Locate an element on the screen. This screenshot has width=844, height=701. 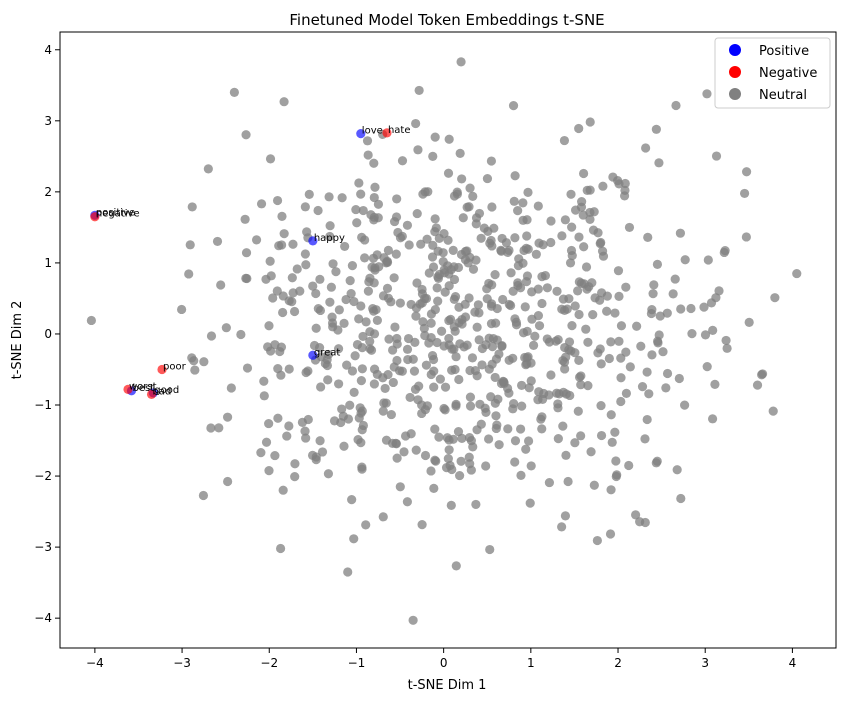
positive-point is located at coordinates (313, 355).